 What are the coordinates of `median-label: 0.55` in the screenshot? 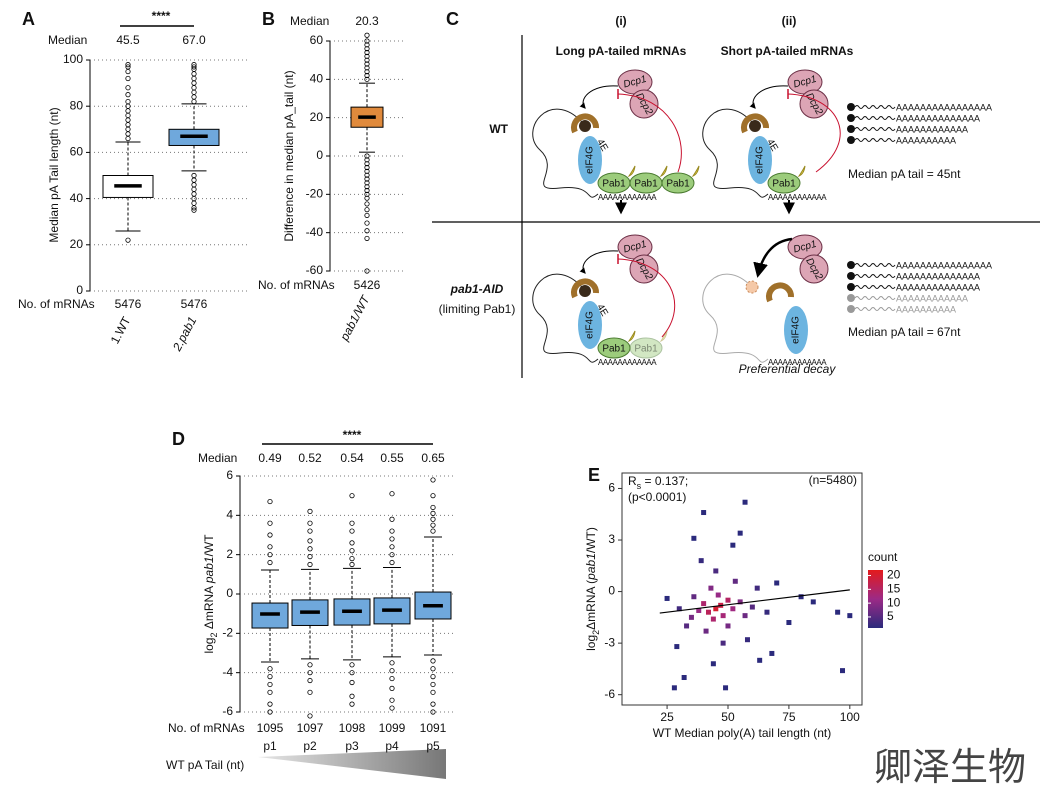 It's located at (392, 458).